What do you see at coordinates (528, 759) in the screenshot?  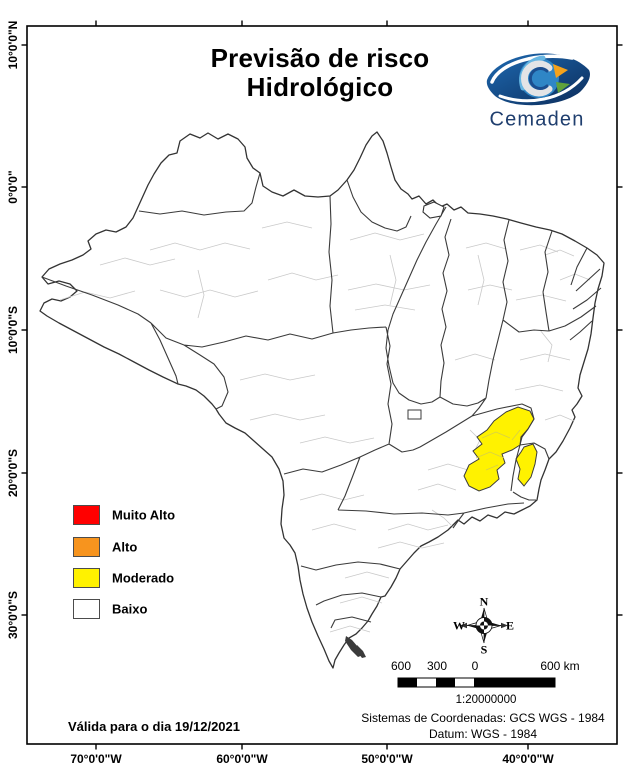 I see `lon-label-40w: 40°0'0"W` at bounding box center [528, 759].